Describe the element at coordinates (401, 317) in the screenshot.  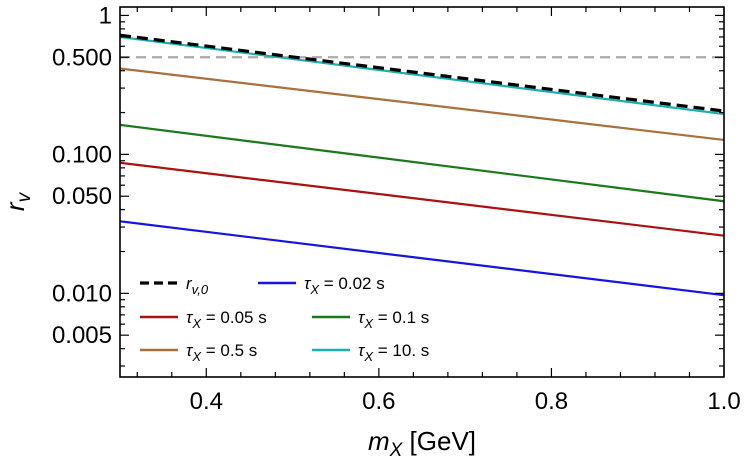
I see `legend-rest: = 0.1 s` at that location.